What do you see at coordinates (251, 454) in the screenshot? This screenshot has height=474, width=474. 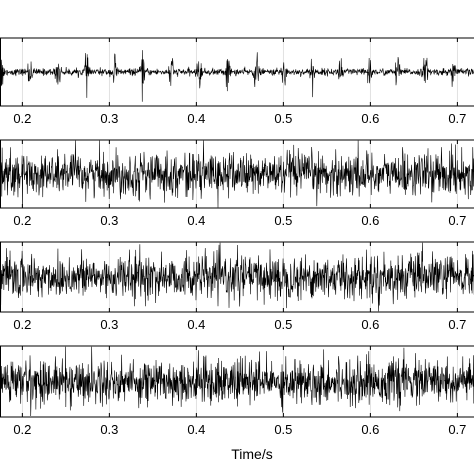 I see `x-axis-label: Time/s` at bounding box center [251, 454].